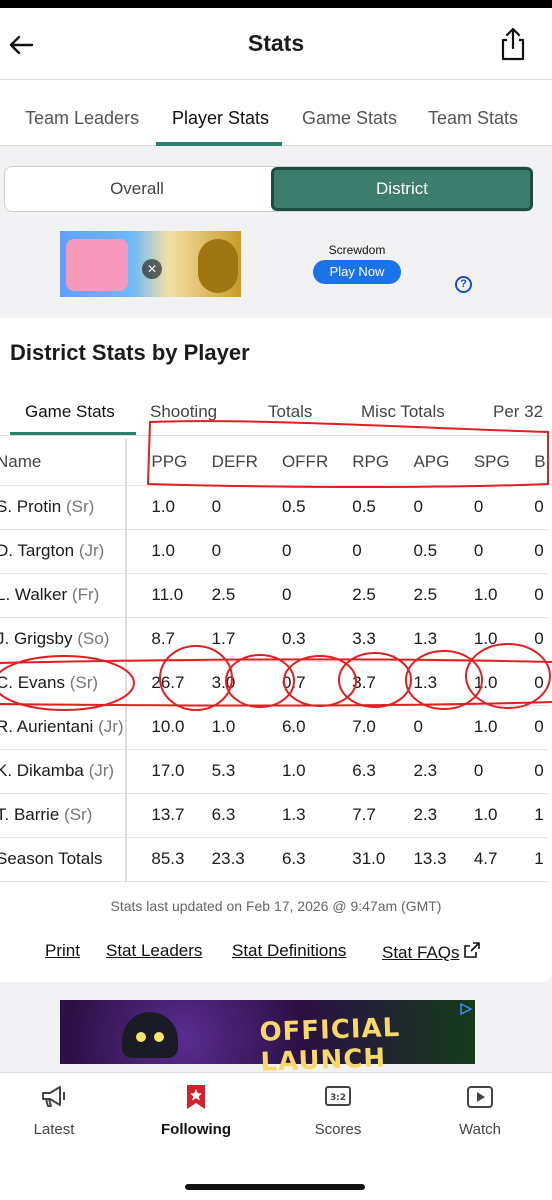 This screenshot has width=552, height=1200. I want to click on subtab-game-stats: Game Stats, so click(70, 411).